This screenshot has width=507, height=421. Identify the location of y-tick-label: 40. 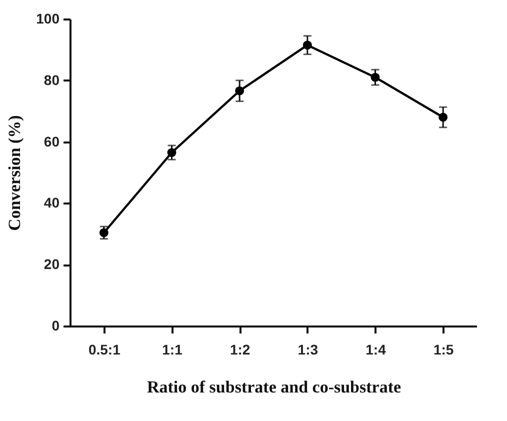
(52, 202).